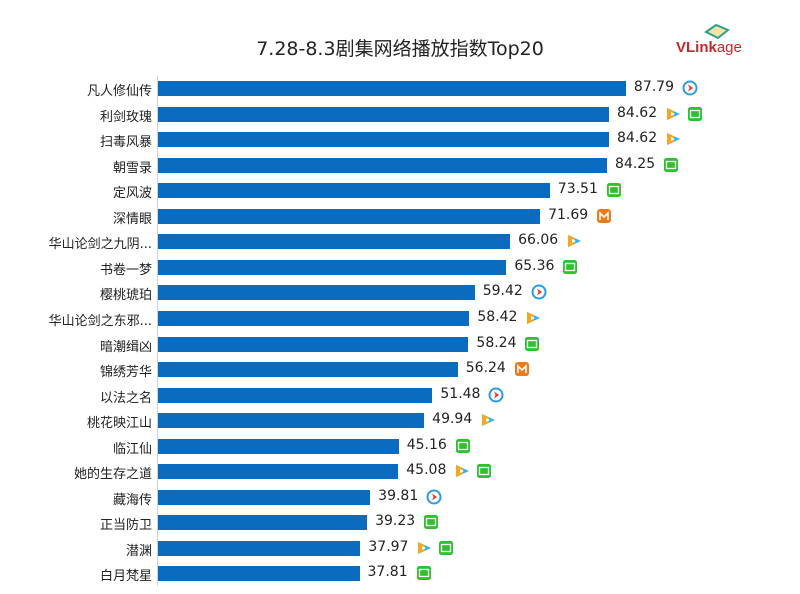 The image size is (800, 594). I want to click on bar-row: 书卷一梦 65.36, so click(400, 267).